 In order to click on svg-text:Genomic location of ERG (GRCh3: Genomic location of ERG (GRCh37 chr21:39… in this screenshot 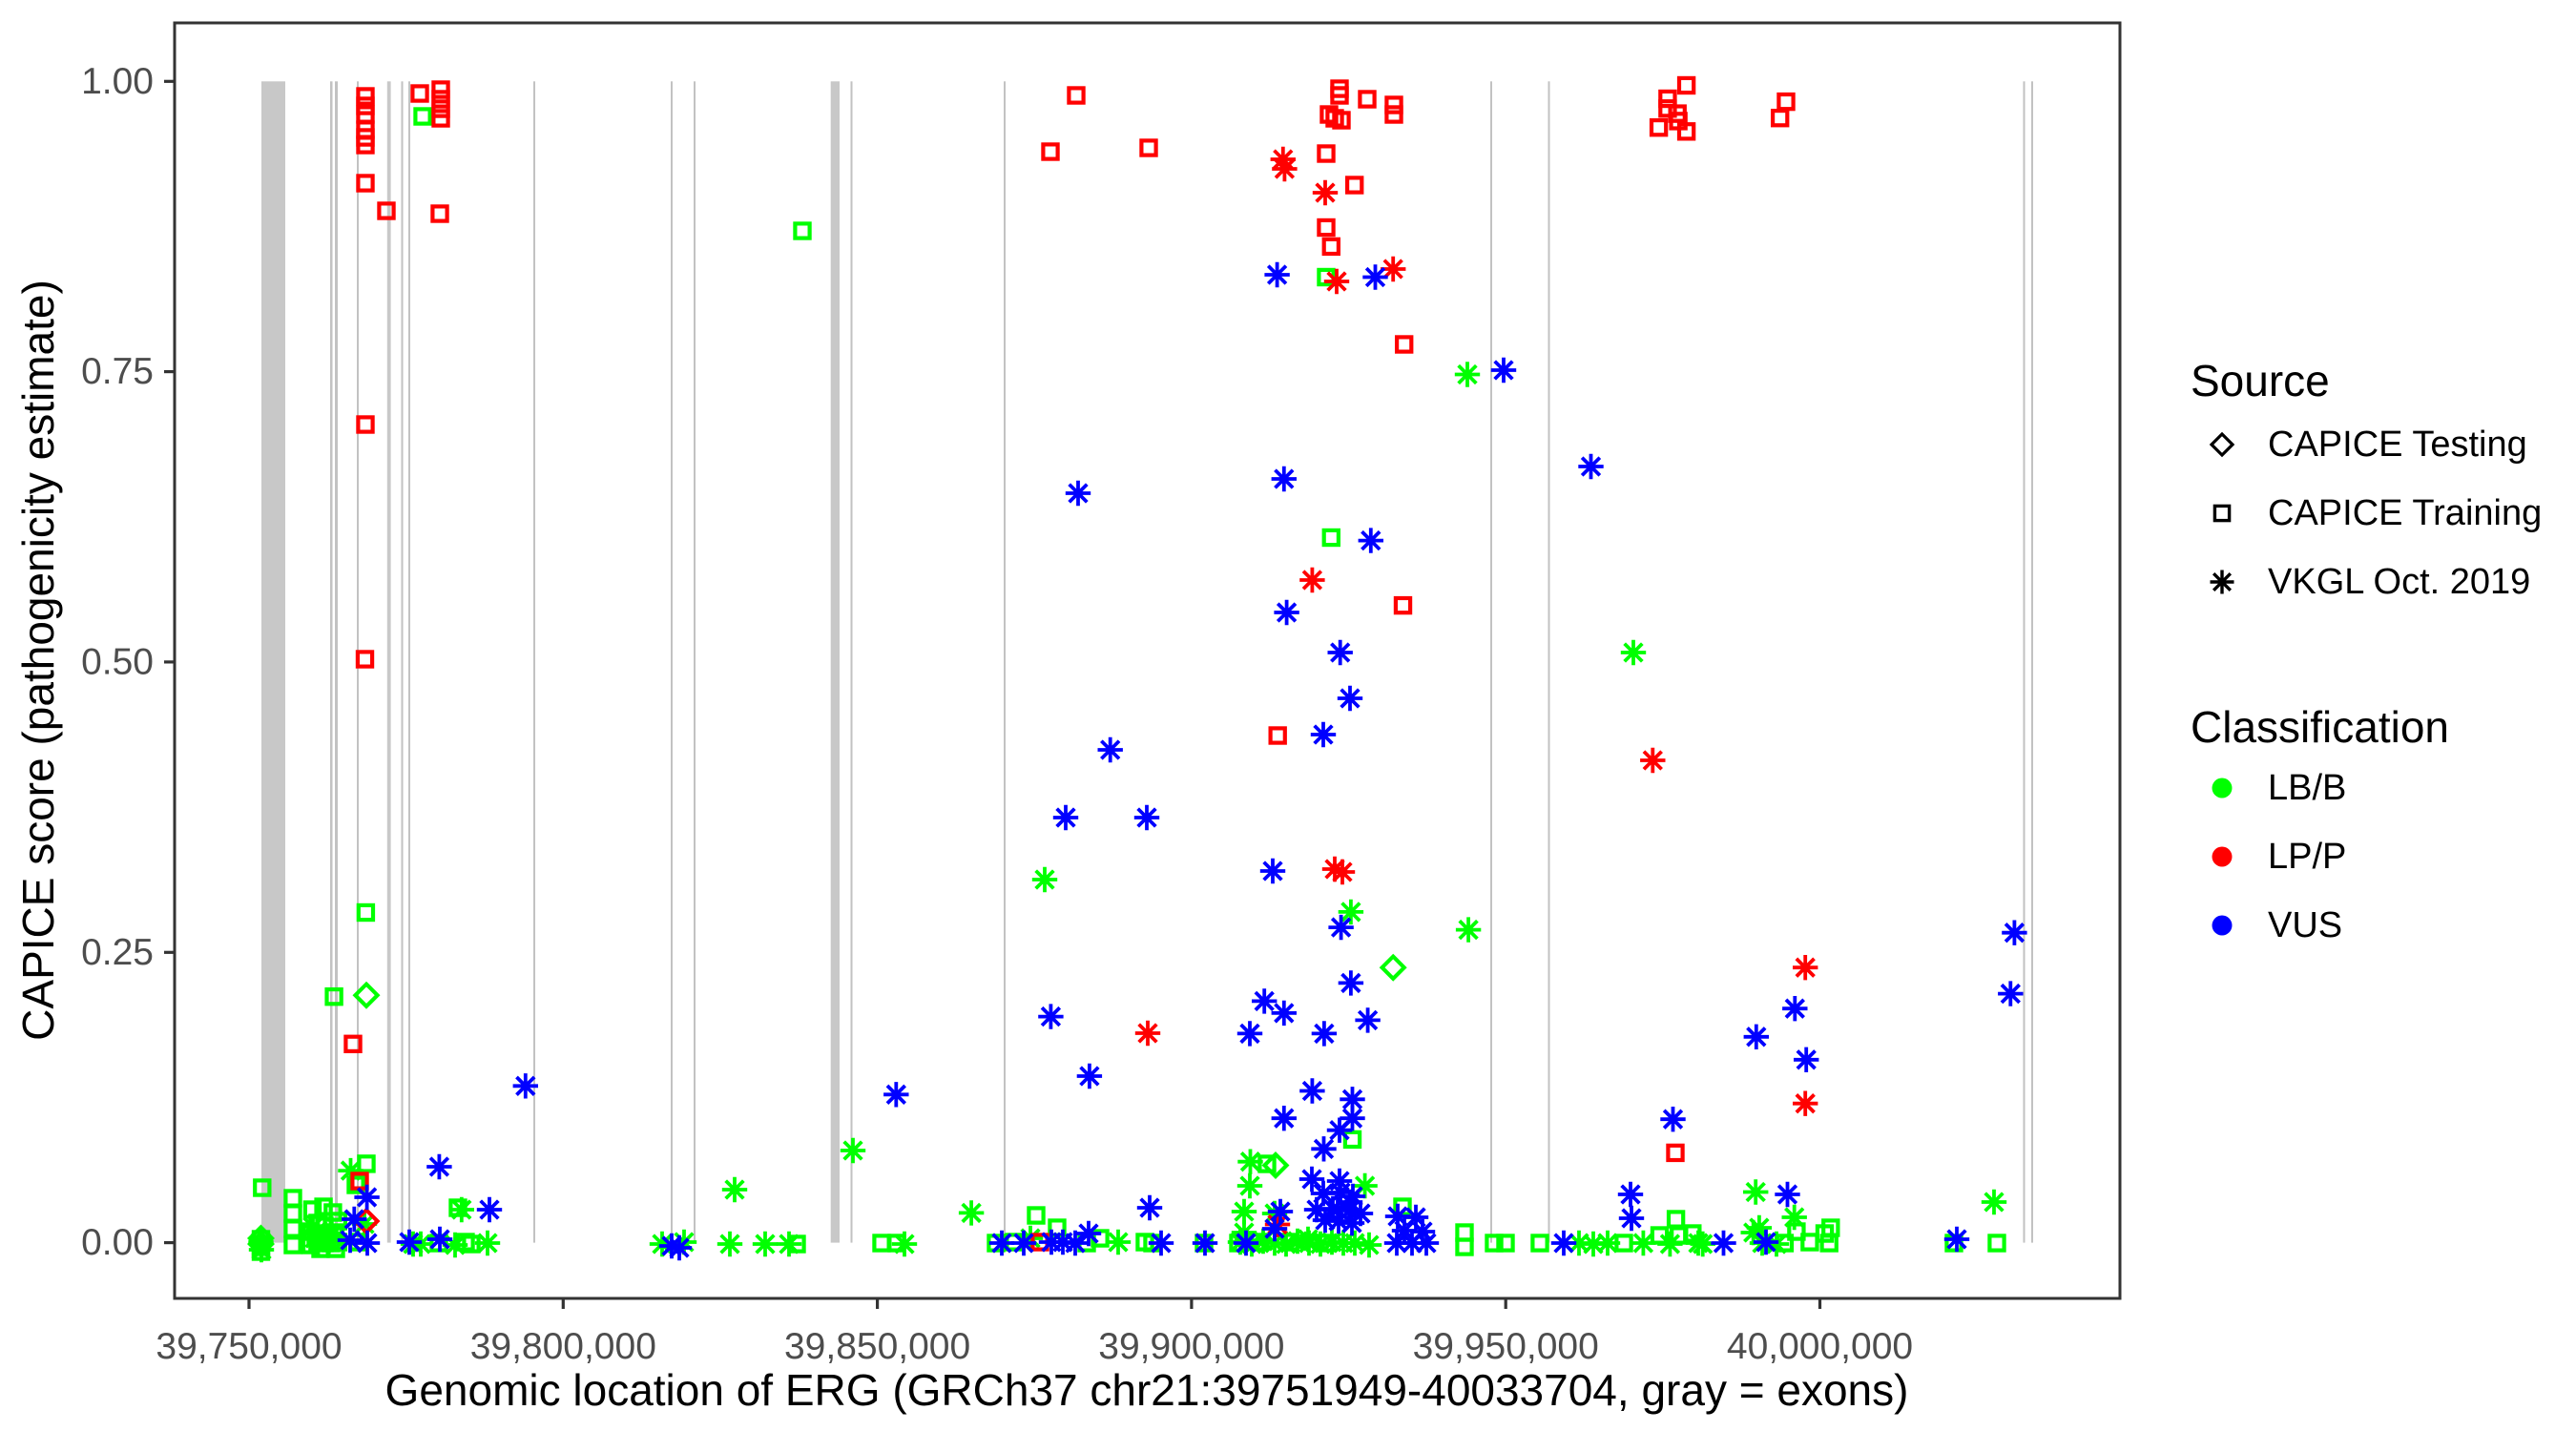, I will do `click(1147, 1390)`.